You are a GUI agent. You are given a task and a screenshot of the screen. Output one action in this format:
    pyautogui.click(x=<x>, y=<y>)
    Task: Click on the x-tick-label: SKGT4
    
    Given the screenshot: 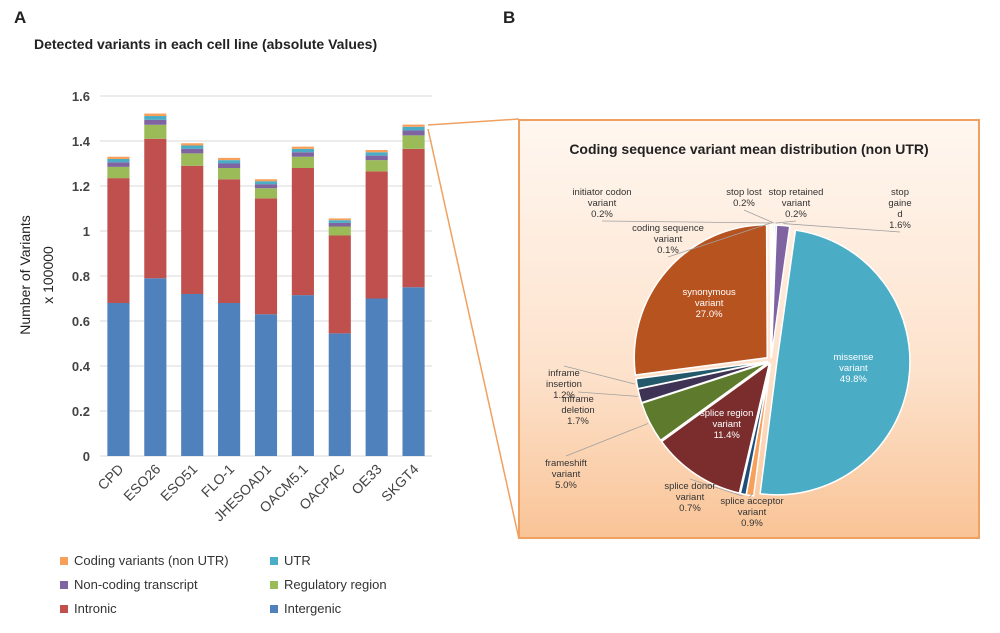 What is the action you would take?
    pyautogui.click(x=400, y=483)
    